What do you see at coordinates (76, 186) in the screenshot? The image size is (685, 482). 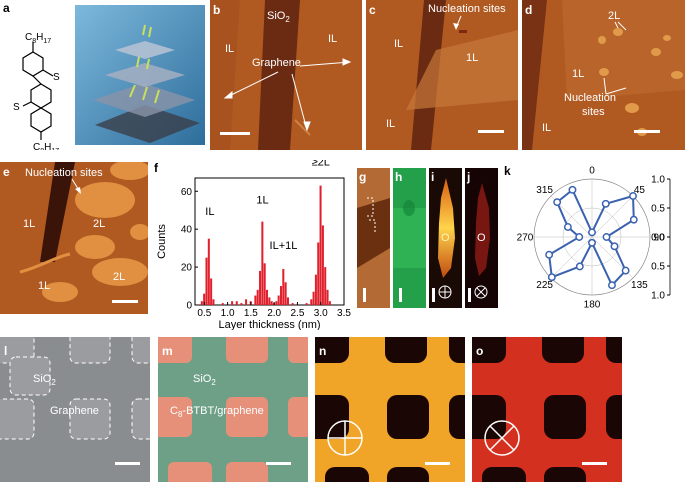 I see `nucleation-arrow-e` at bounding box center [76, 186].